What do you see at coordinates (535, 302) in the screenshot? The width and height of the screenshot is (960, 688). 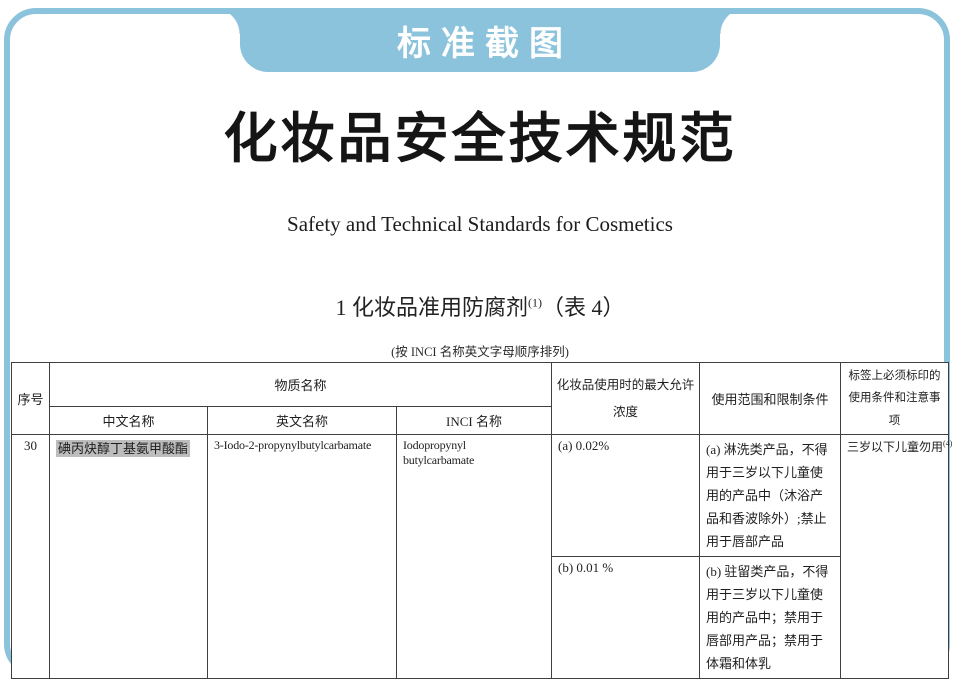 I see `section-footnote-marker: (1)` at bounding box center [535, 302].